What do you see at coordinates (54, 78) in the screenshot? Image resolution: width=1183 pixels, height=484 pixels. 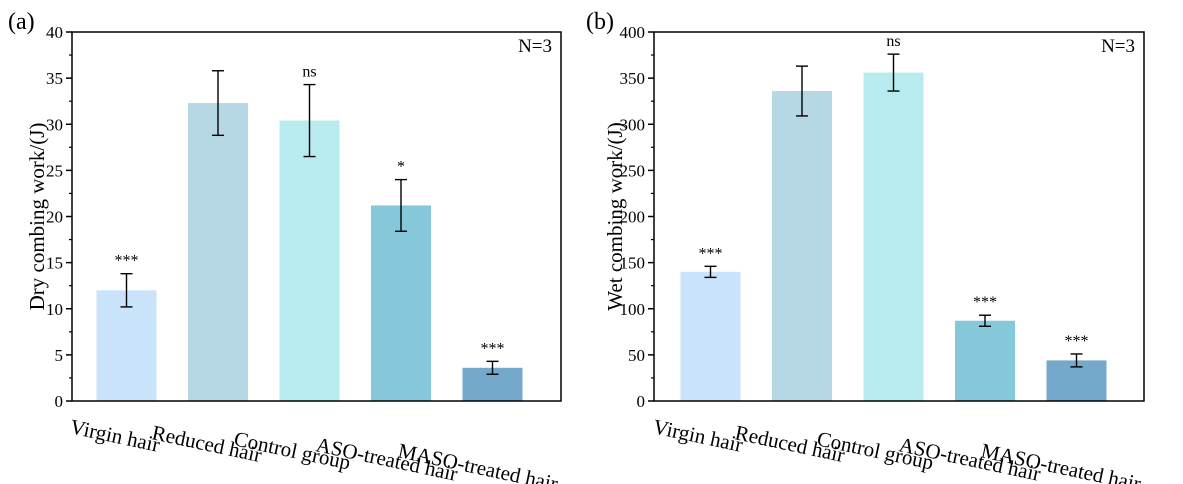 I see `y-tick-label: 35` at bounding box center [54, 78].